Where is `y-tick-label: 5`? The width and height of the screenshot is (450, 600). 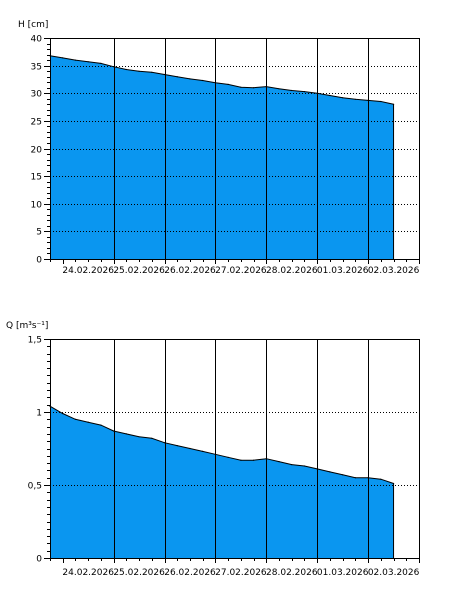 y-tick-label: 5 is located at coordinates (39, 233).